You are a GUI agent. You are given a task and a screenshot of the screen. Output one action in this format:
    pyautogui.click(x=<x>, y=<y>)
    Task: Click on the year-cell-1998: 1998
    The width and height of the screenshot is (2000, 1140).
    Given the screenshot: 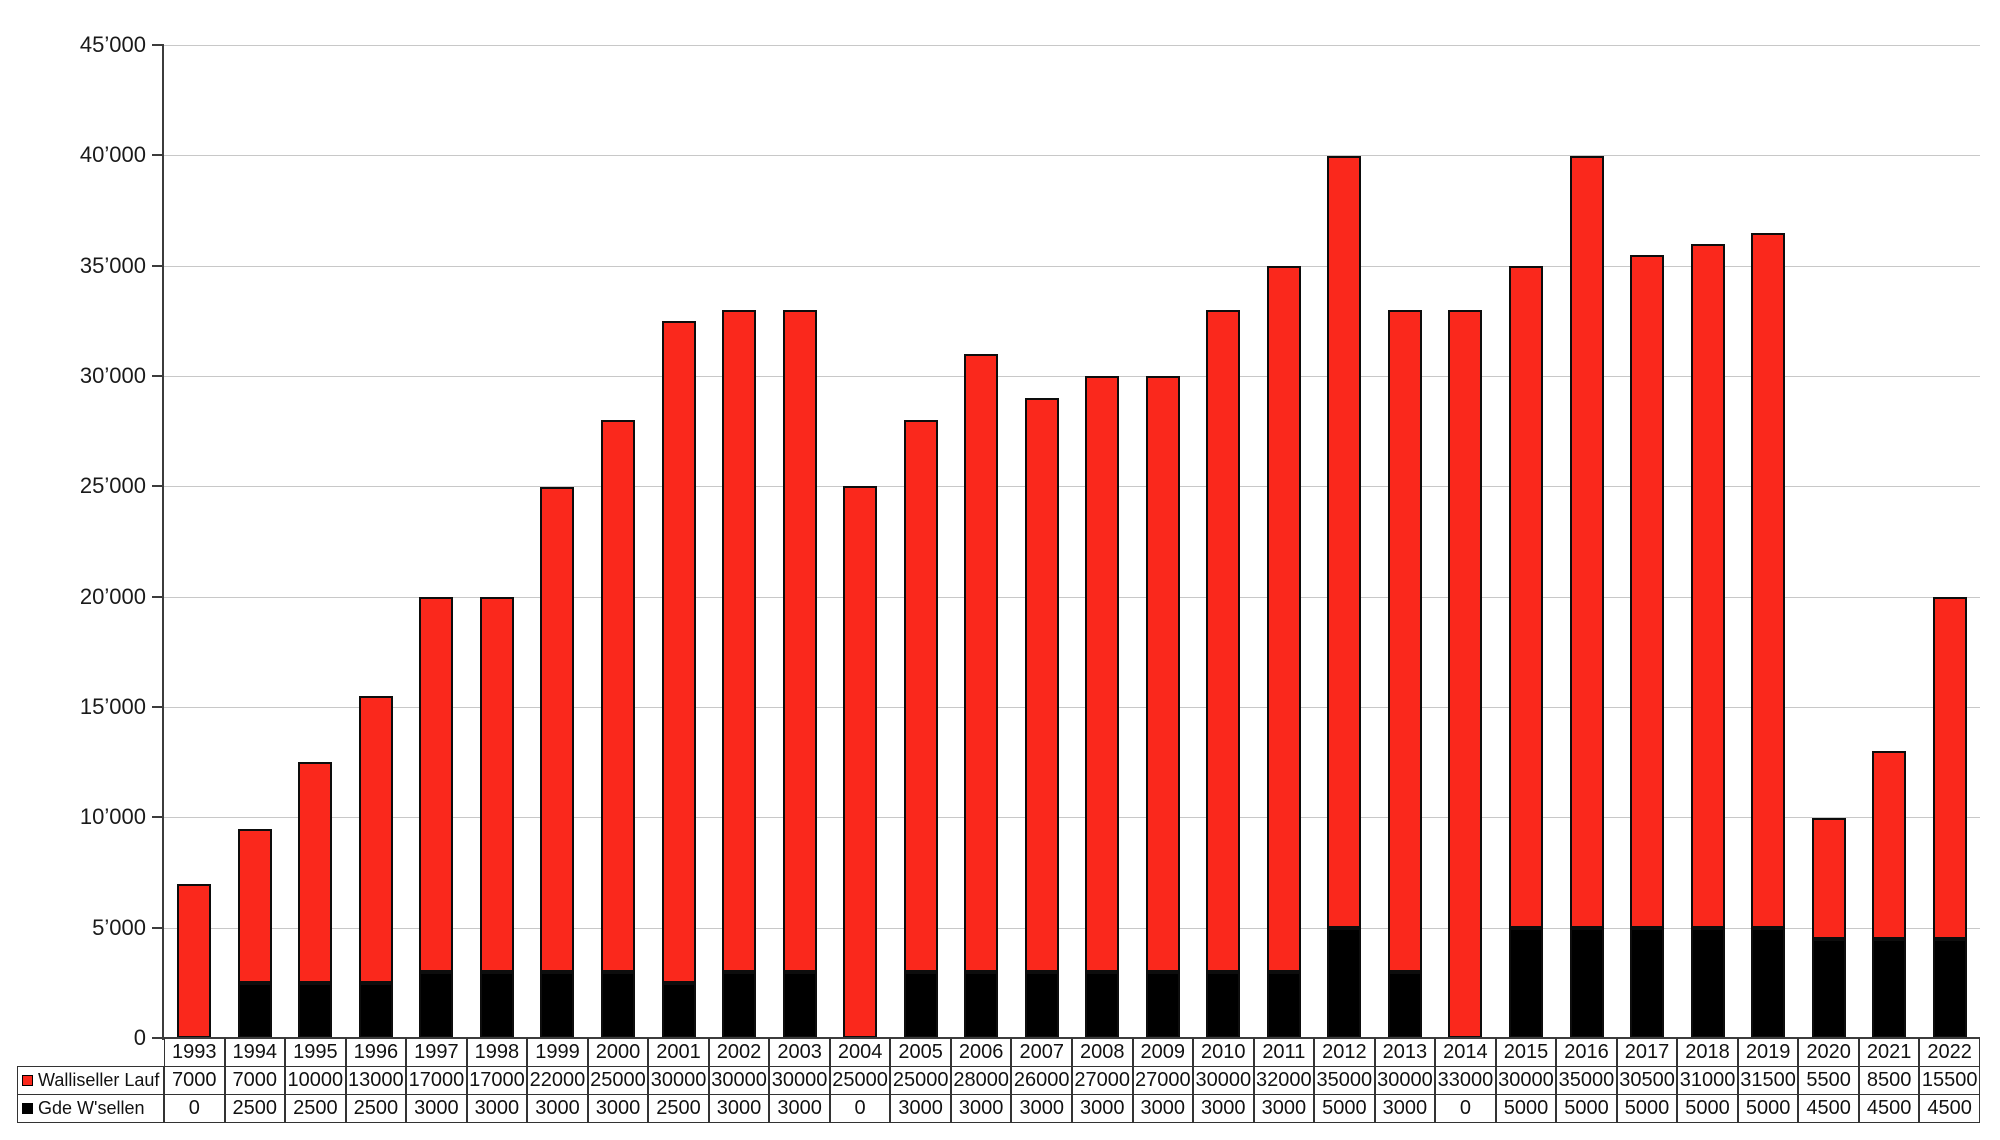 What is the action you would take?
    pyautogui.click(x=497, y=1052)
    